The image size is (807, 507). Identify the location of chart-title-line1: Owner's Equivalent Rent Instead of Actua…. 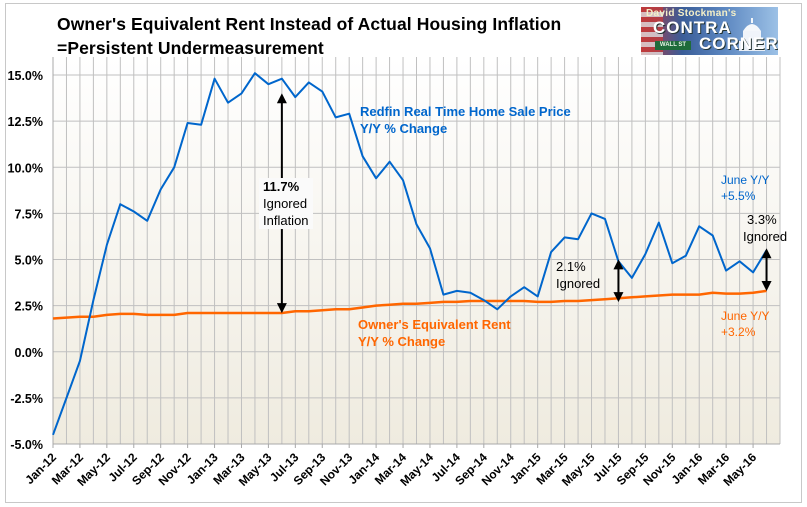
(309, 24).